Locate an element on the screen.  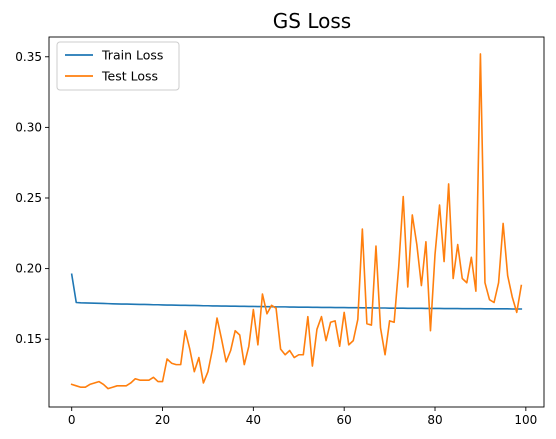
chart-title: GS Loss is located at coordinates (312, 21).